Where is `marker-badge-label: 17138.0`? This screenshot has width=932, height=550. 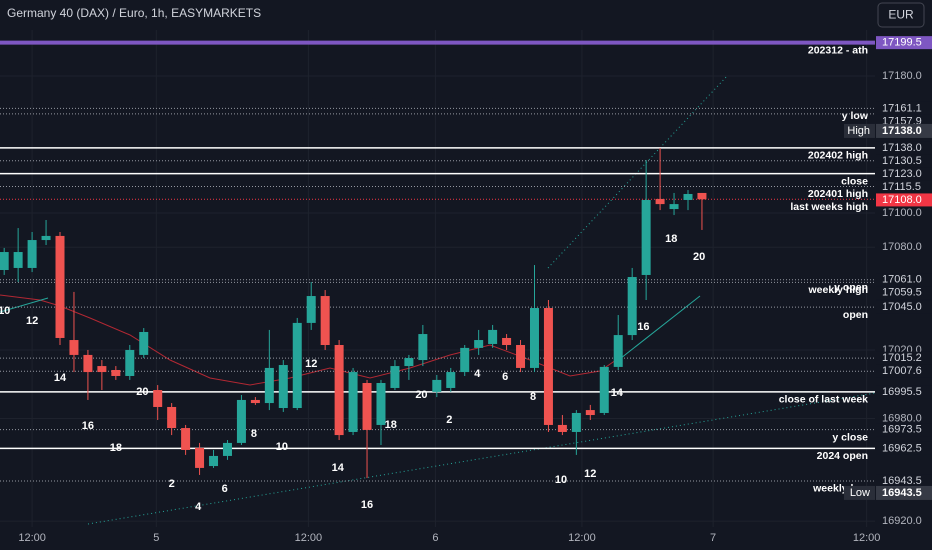 marker-badge-label: 17138.0 is located at coordinates (902, 131).